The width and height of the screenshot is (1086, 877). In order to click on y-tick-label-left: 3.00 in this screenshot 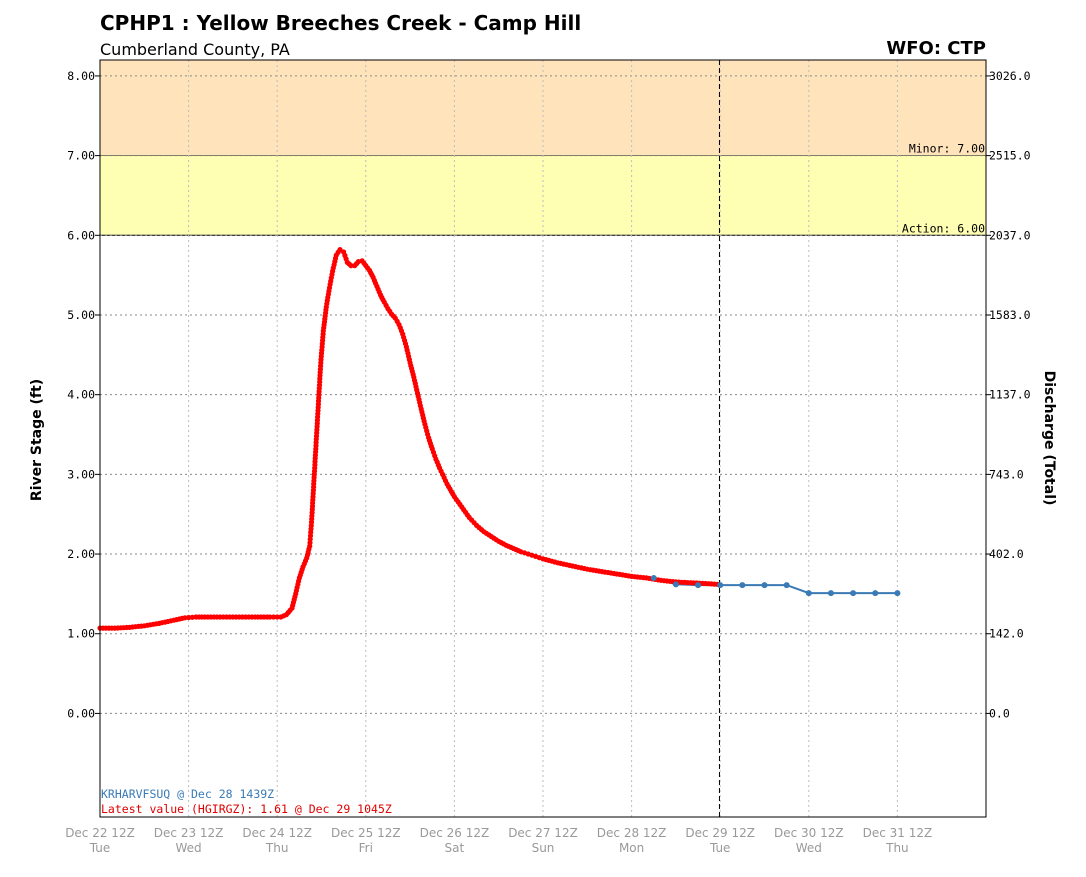, I will do `click(81, 474)`.